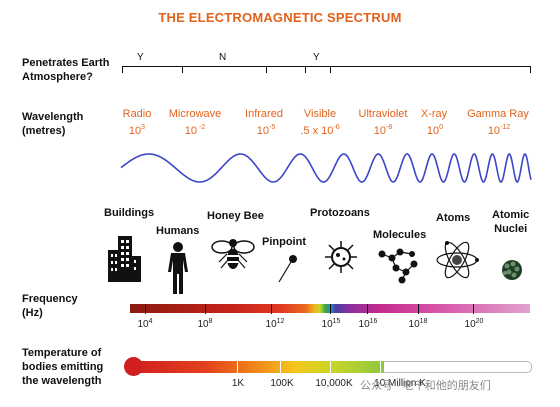 The width and height of the screenshot is (560, 407). I want to click on frequency-label: 104, so click(145, 324).